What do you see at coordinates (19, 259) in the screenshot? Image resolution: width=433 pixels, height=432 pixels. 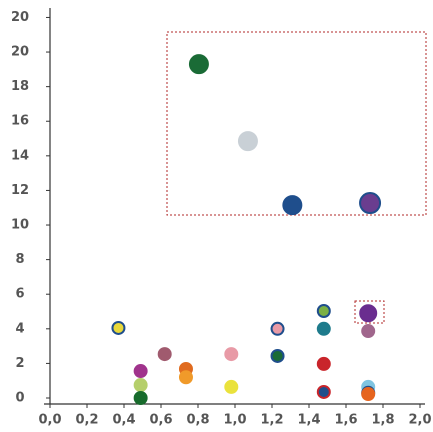 I see `y-tick-label: 8` at bounding box center [19, 259].